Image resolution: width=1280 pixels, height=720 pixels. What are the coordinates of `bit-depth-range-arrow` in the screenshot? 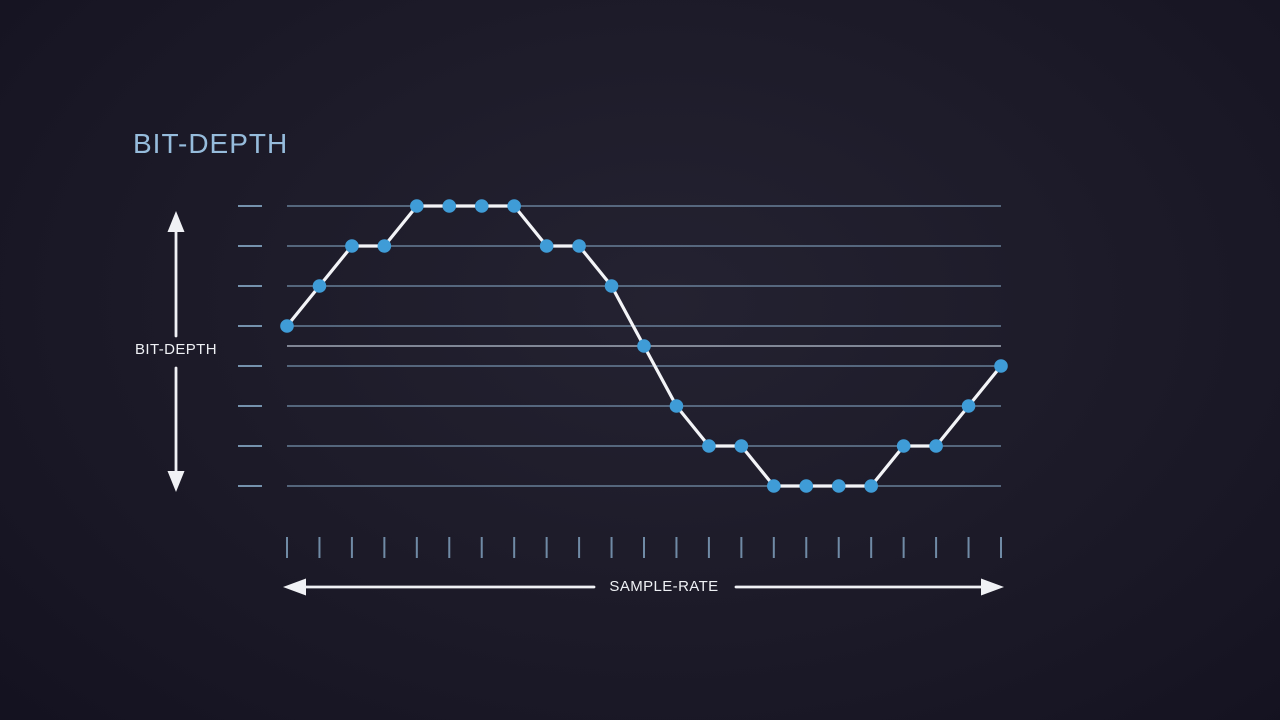 It's located at (176, 351).